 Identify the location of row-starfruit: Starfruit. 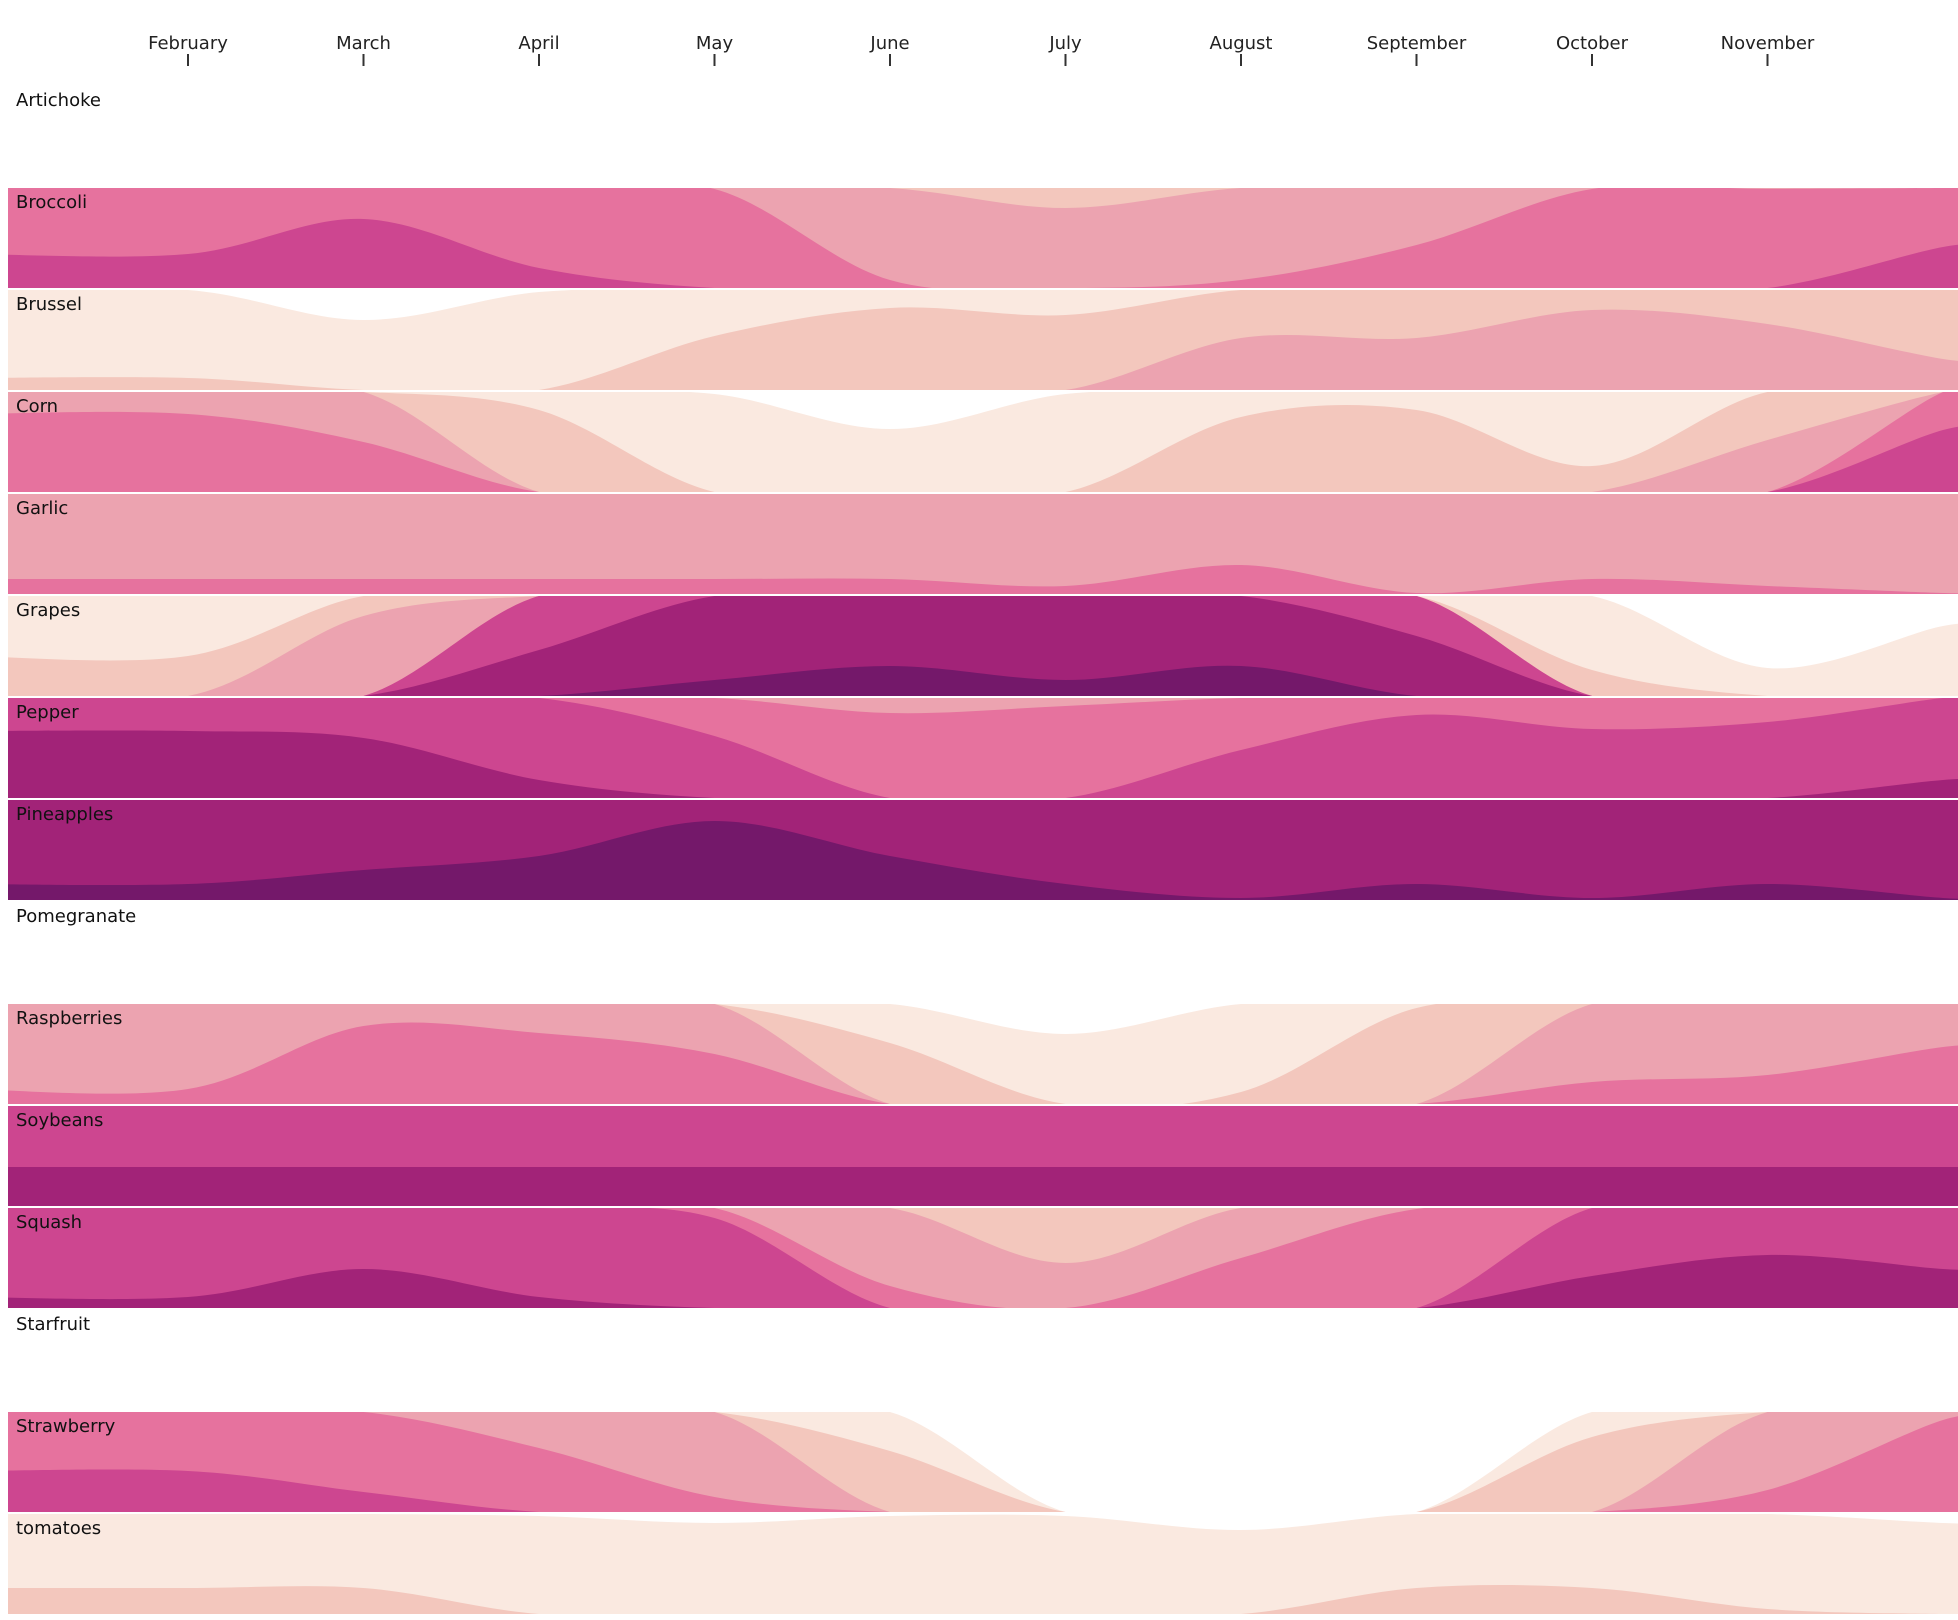
(53, 1324).